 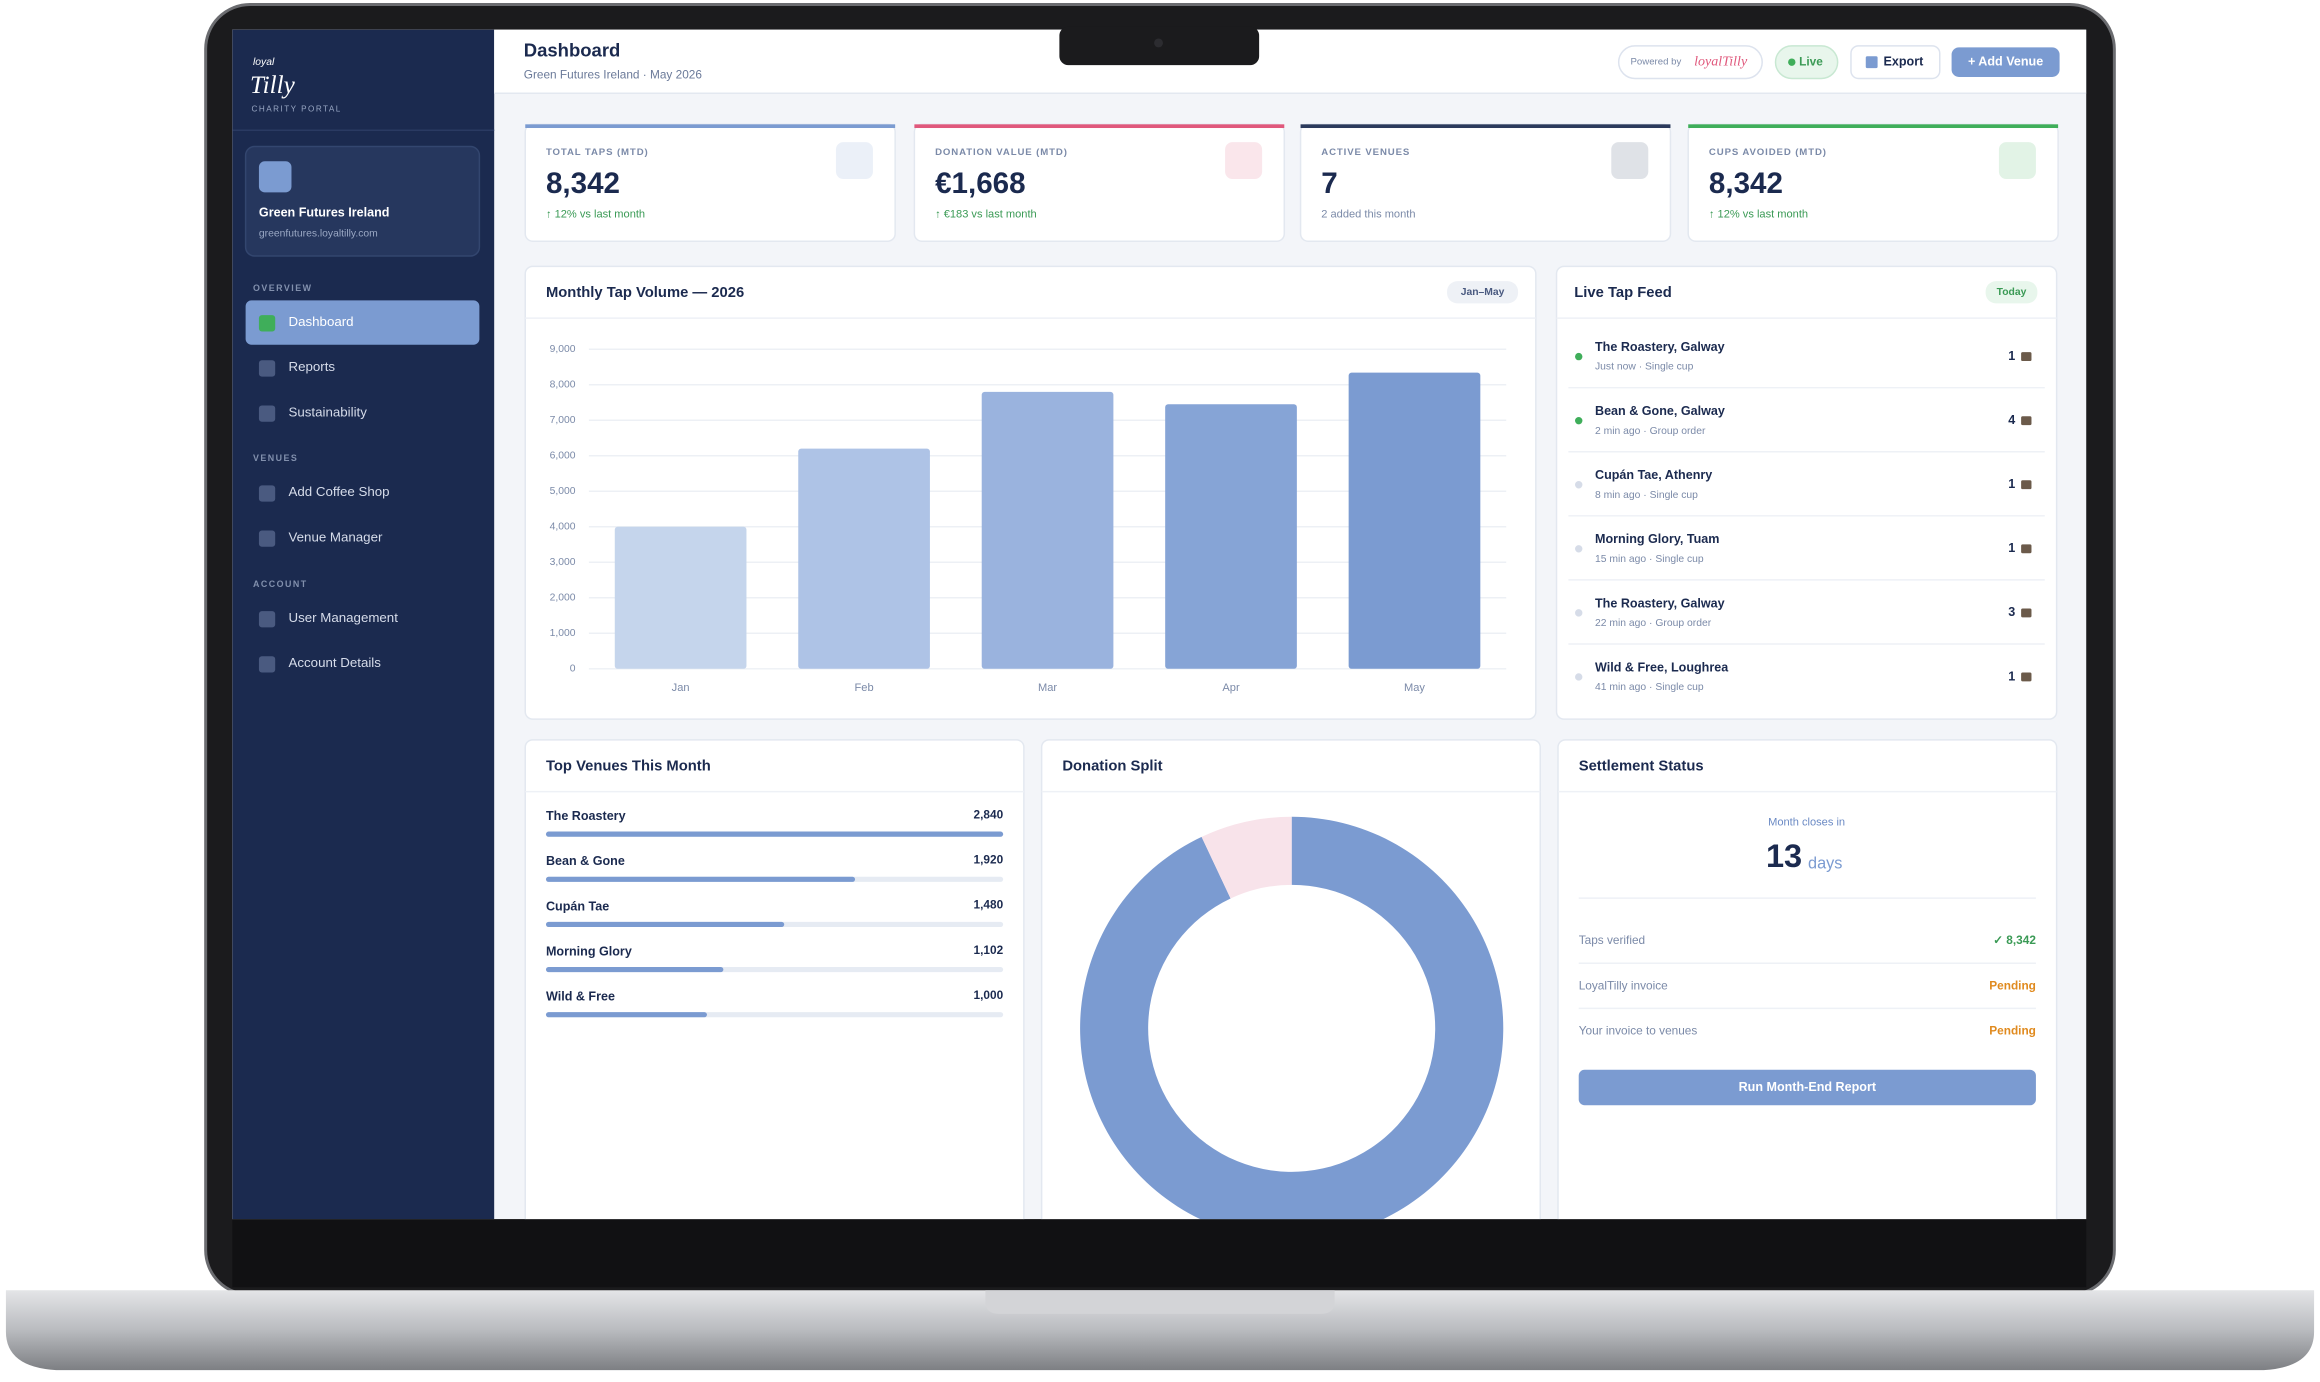 I want to click on nav-item: Account Details, so click(x=335, y=662).